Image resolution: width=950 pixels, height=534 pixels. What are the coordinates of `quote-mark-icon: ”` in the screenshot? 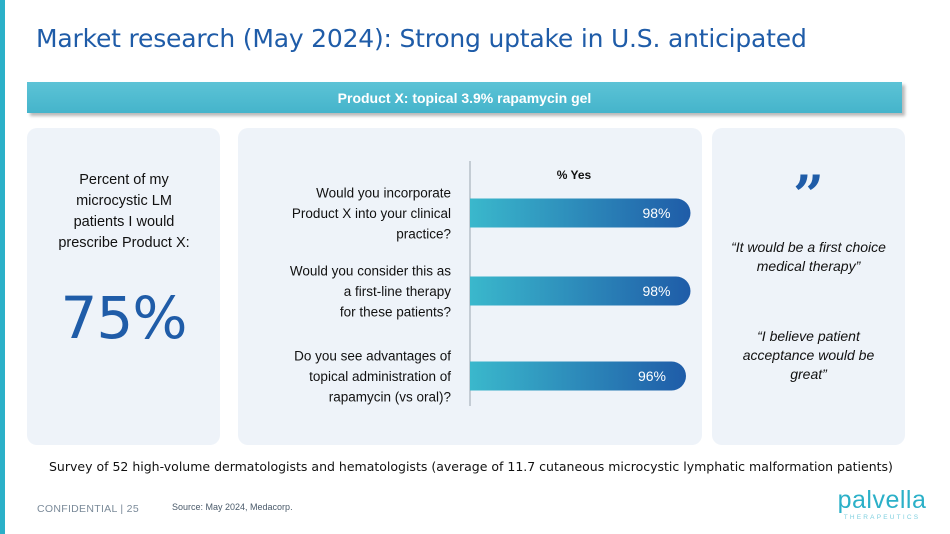 It's located at (808, 195).